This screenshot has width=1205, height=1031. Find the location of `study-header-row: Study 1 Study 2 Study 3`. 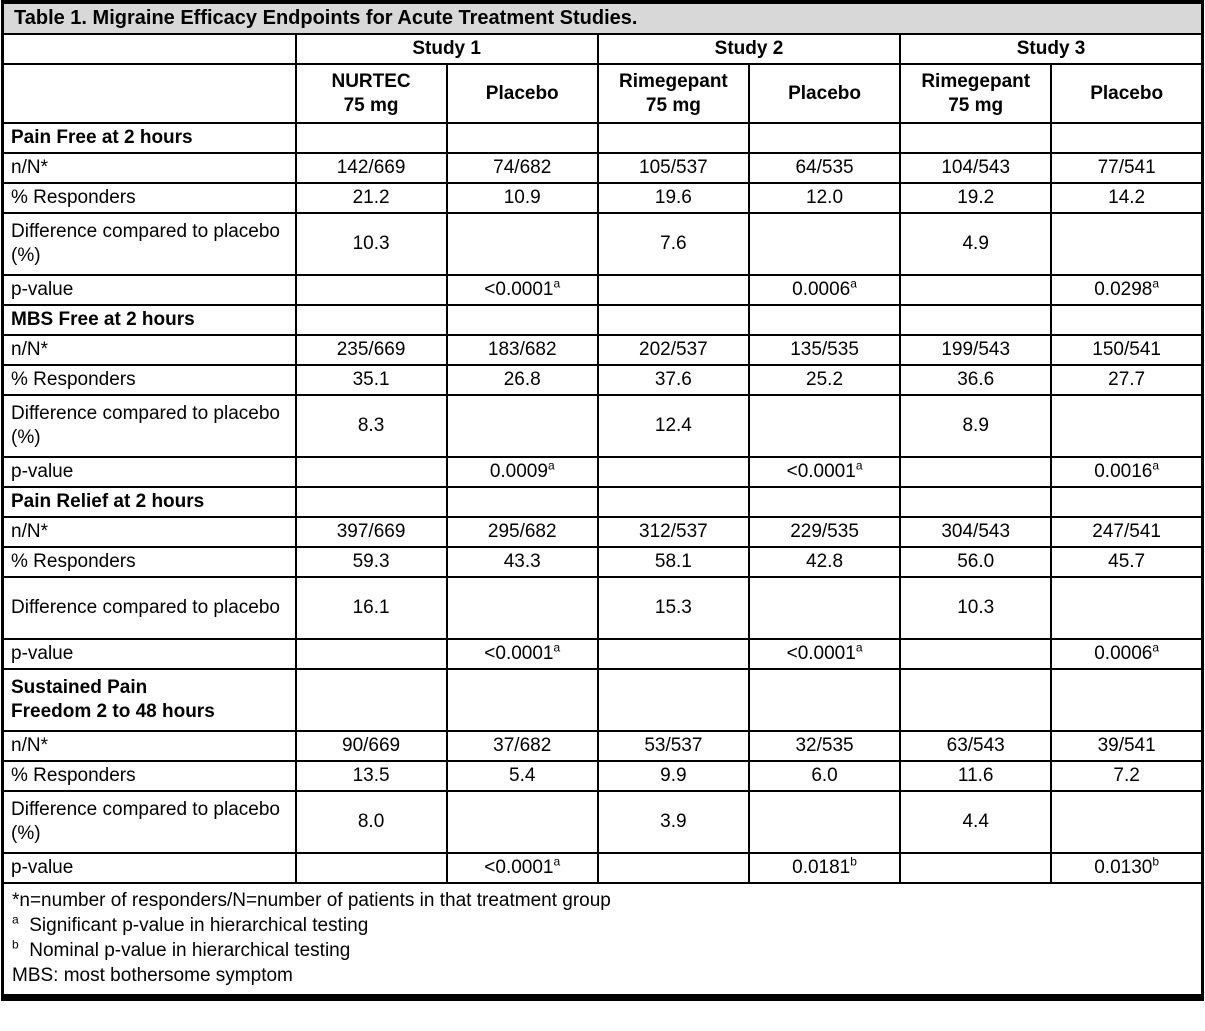

study-header-row: Study 1 Study 2 Study 3 is located at coordinates (602, 49).